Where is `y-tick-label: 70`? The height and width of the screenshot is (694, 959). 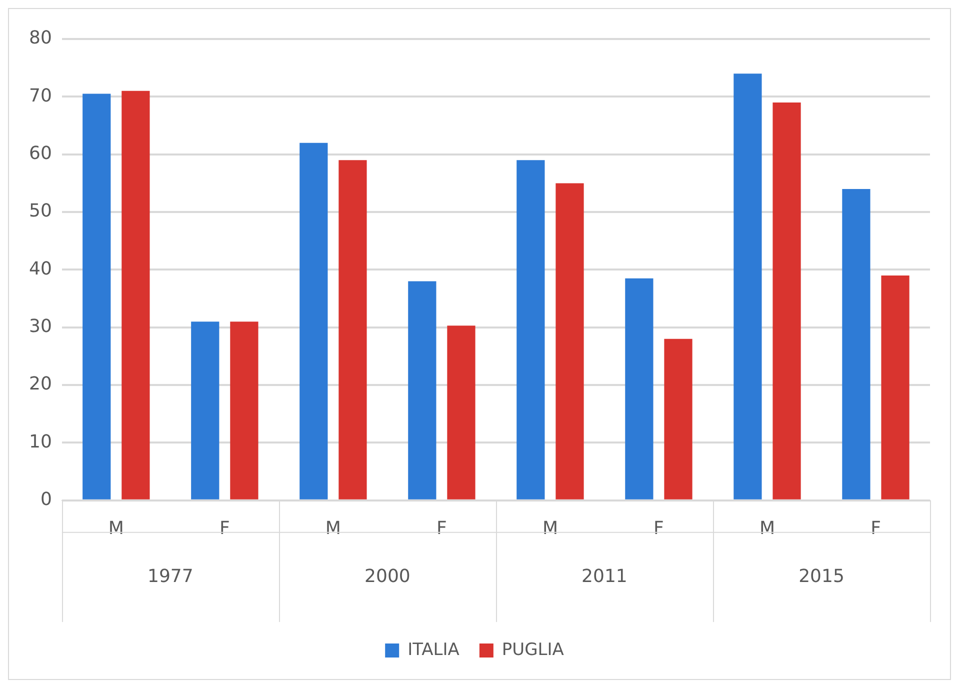 y-tick-label: 70 is located at coordinates (40, 95).